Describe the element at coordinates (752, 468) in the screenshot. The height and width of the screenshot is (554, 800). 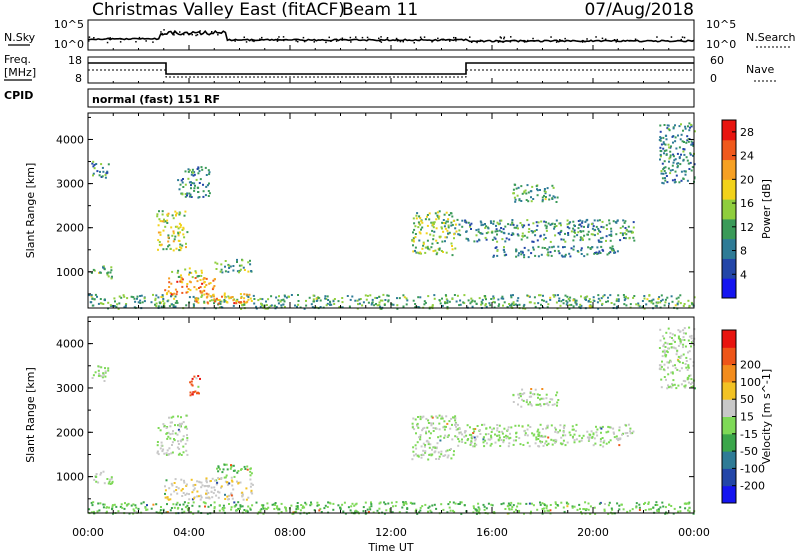
I see `colorbar-tick-label: -100` at that location.